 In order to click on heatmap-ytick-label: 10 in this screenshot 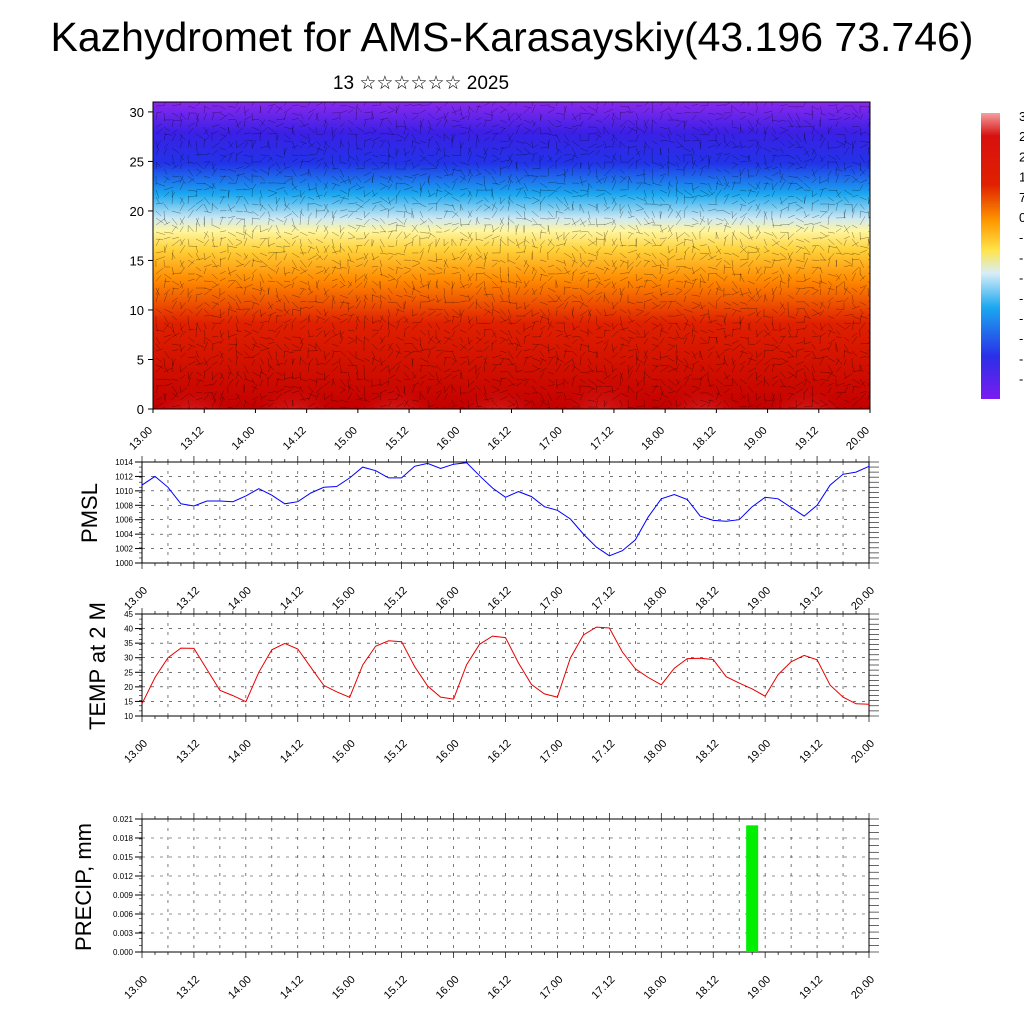, I will do `click(137, 310)`.